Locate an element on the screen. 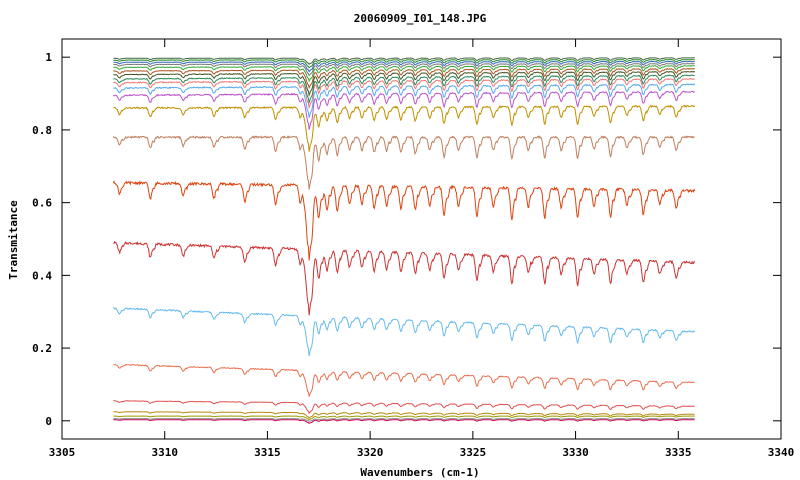 This screenshot has height=480, width=800. x-tick-label: 3340 is located at coordinates (781, 452).